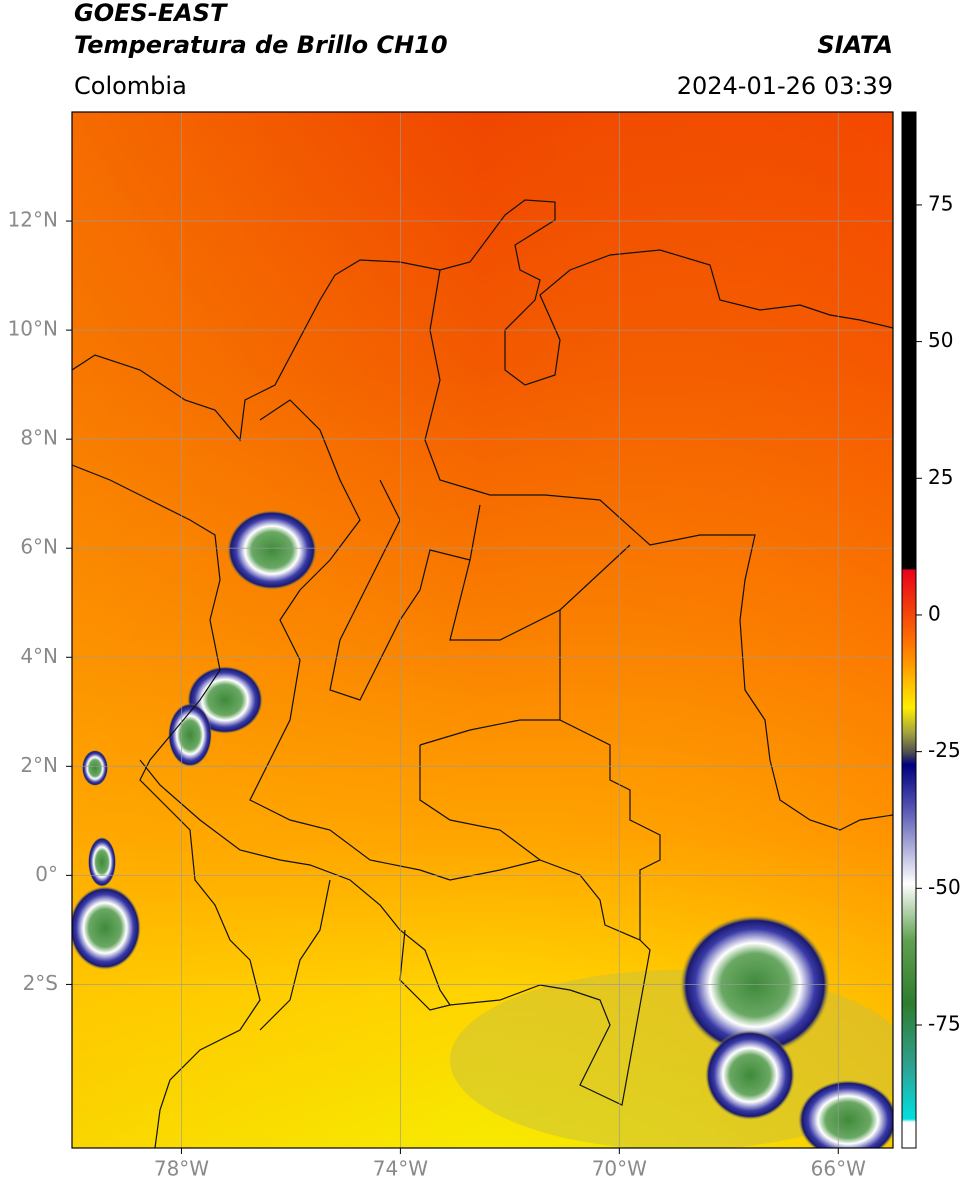  I want to click on colorbar-tick-label: 75, so click(940, 203).